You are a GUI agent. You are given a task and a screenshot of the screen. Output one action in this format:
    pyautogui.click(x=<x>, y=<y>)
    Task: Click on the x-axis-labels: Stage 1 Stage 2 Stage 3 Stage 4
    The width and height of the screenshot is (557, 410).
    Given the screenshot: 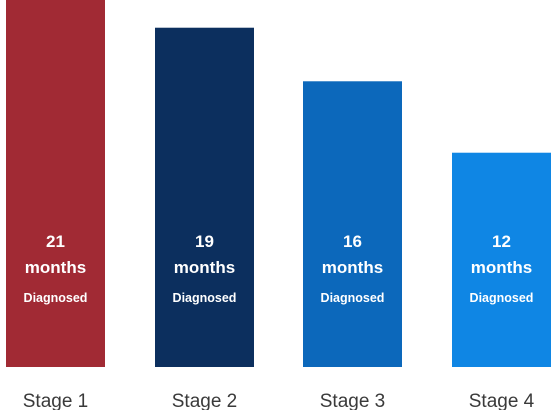 What is the action you would take?
    pyautogui.click(x=279, y=400)
    